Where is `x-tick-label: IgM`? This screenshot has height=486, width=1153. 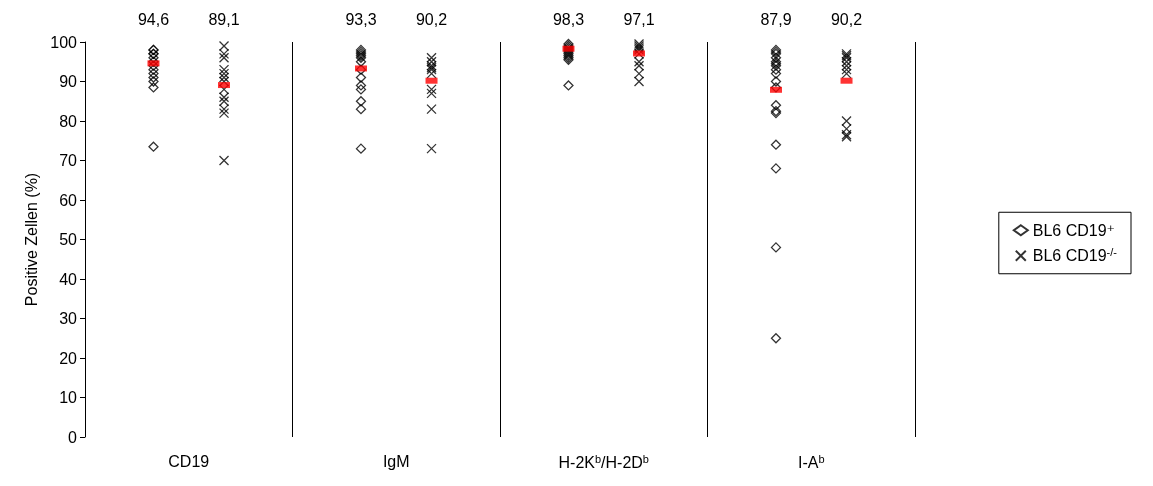
x-tick-label: IgM is located at coordinates (396, 461).